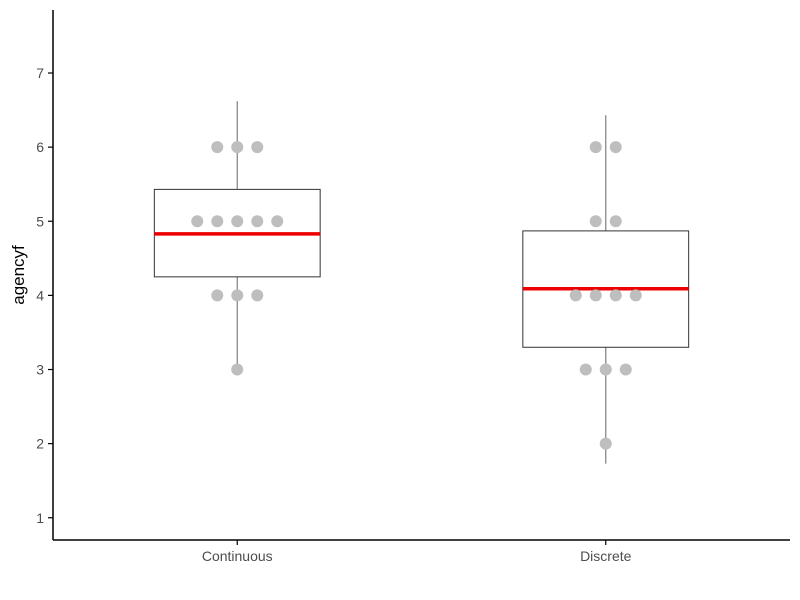 The height and width of the screenshot is (600, 800). What do you see at coordinates (606, 556) in the screenshot?
I see `x-tick-label-discrete: Discrete` at bounding box center [606, 556].